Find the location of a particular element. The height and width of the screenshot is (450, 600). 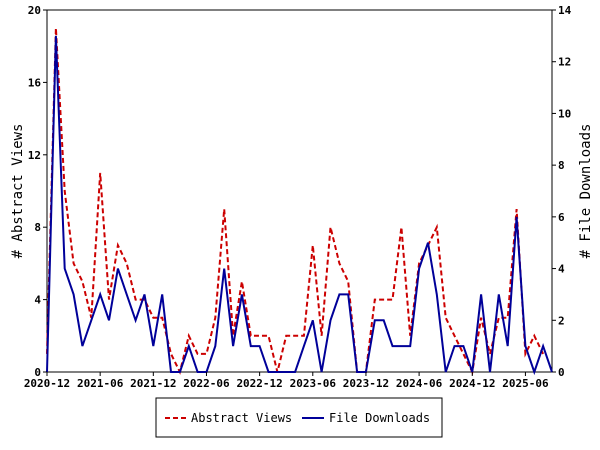

y-right-tick-label: 8 is located at coordinates (561, 165).